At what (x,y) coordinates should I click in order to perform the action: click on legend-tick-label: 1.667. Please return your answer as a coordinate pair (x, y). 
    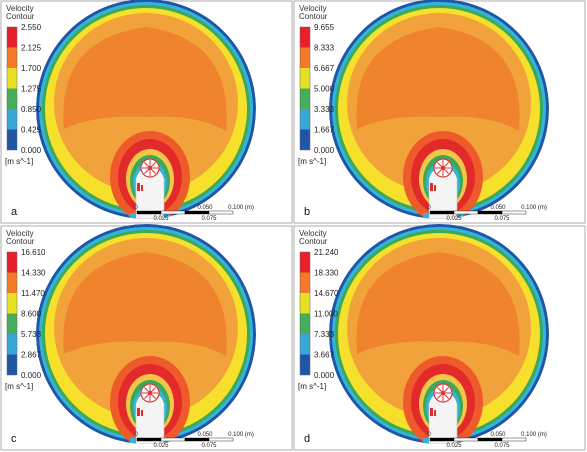
    Looking at the image, I should click on (324, 130).